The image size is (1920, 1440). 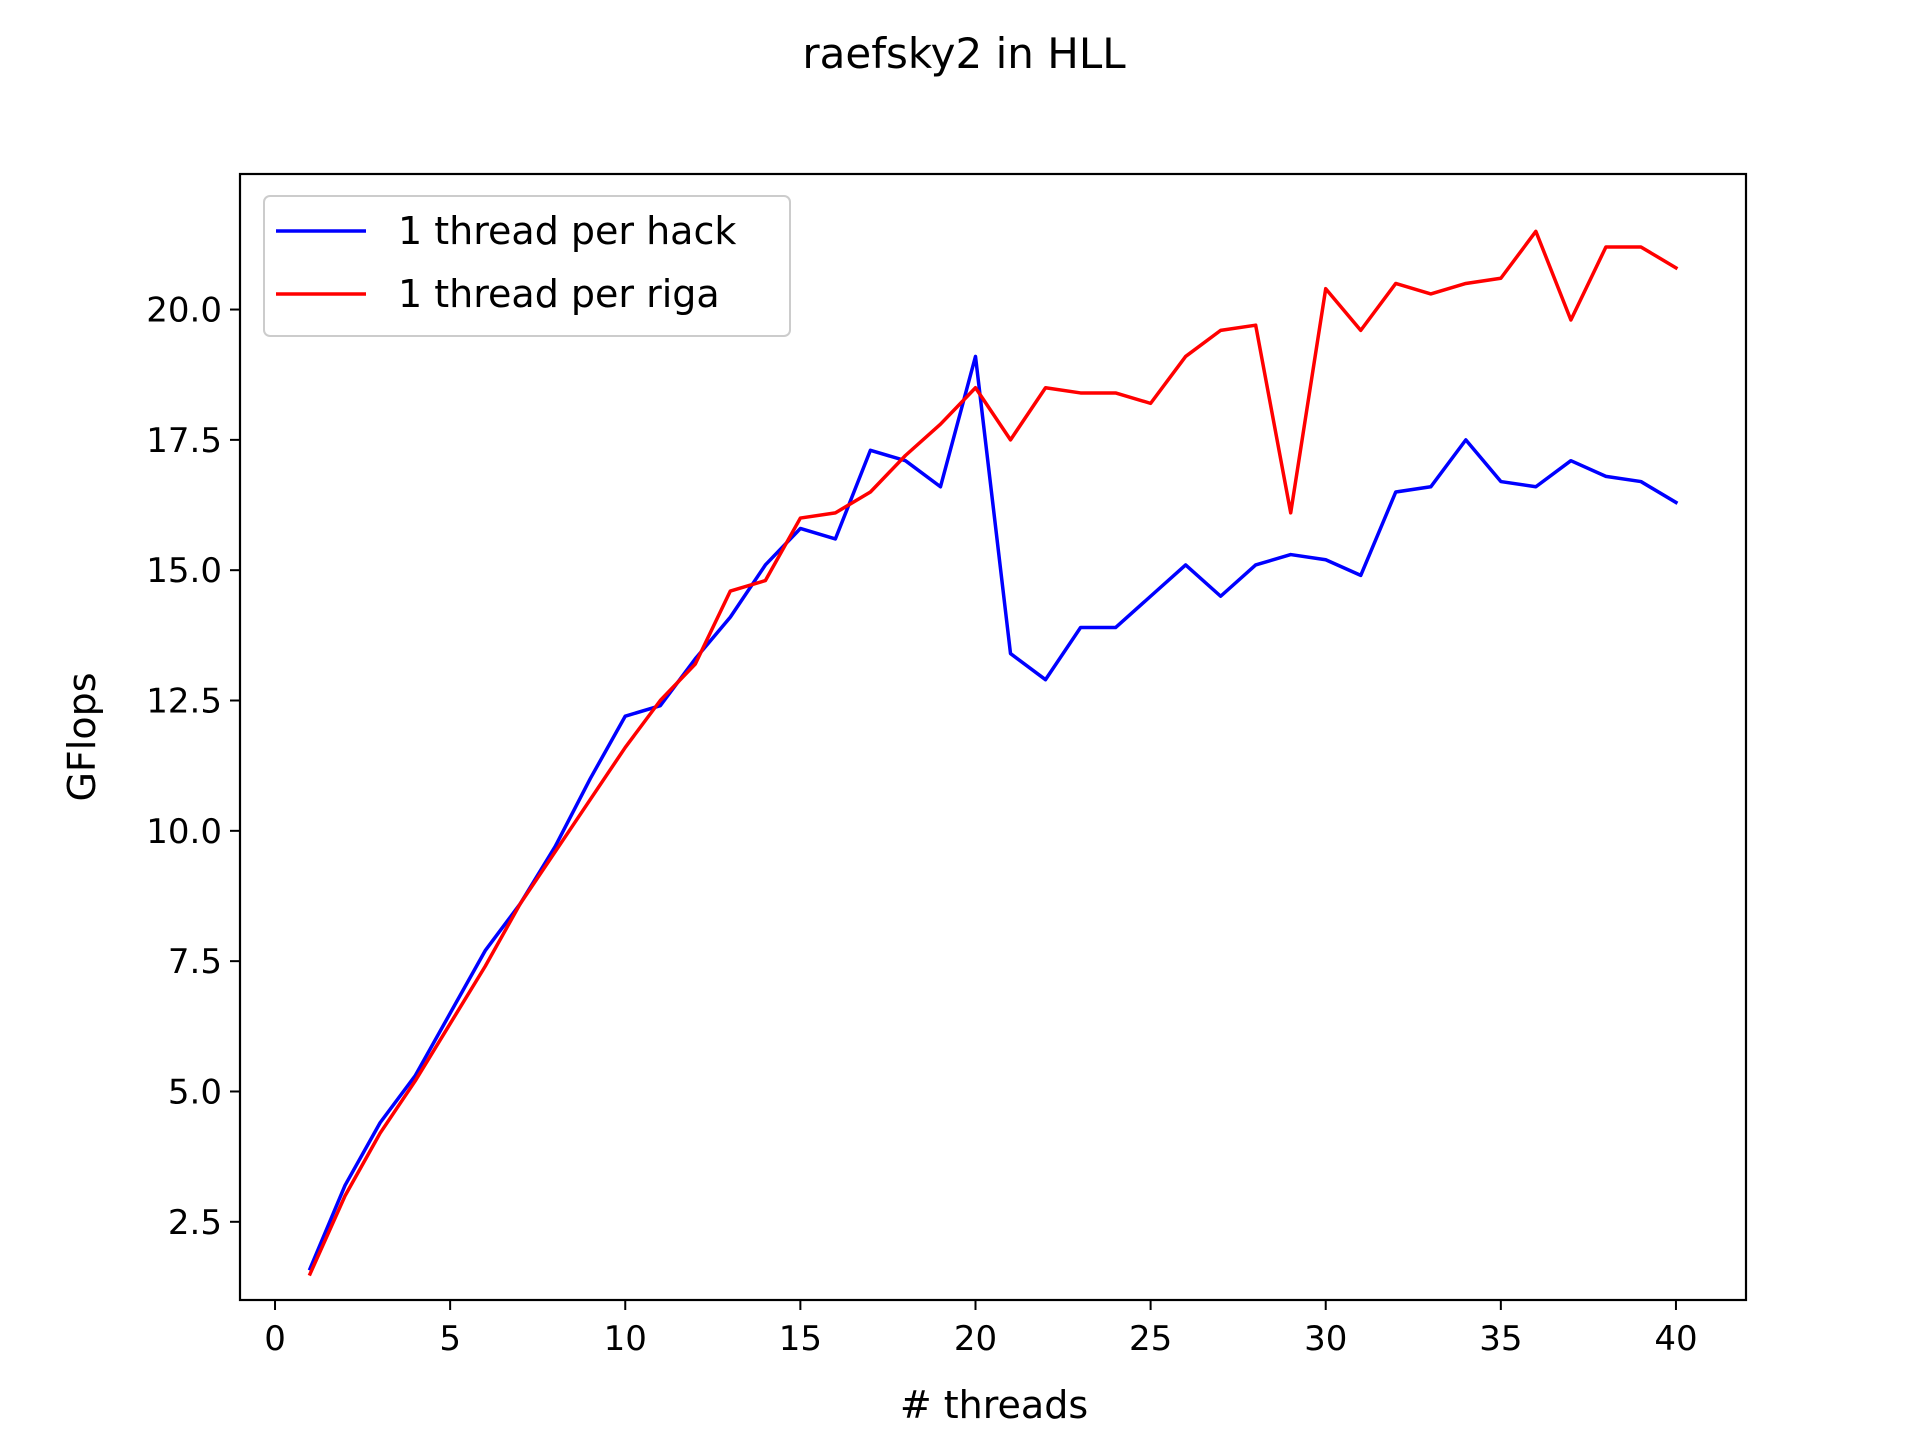 I want to click on legend-label-riga: 1 thread per riga, so click(x=559, y=294).